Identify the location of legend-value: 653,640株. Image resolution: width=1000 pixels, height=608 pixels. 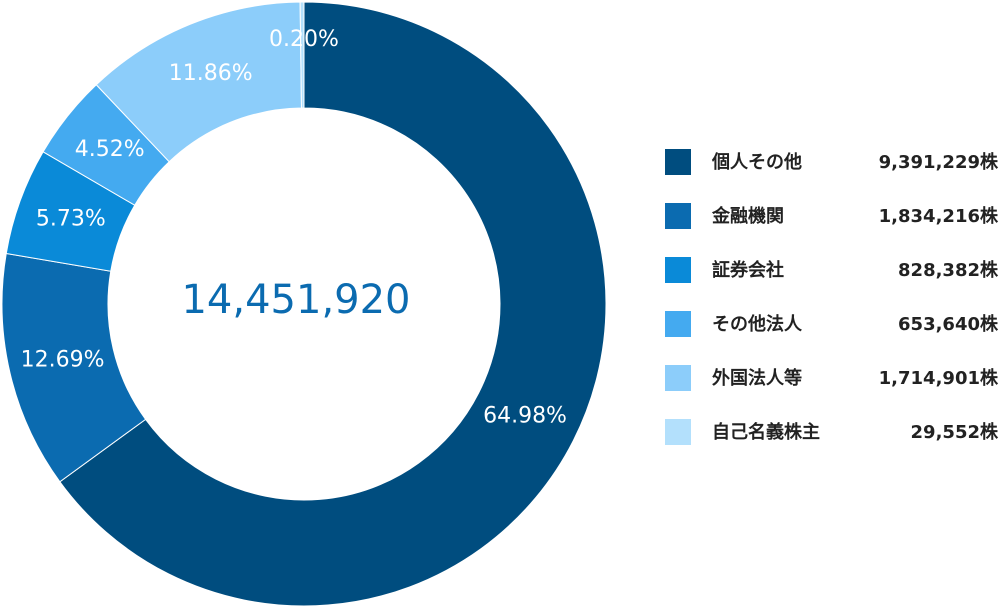
(948, 324).